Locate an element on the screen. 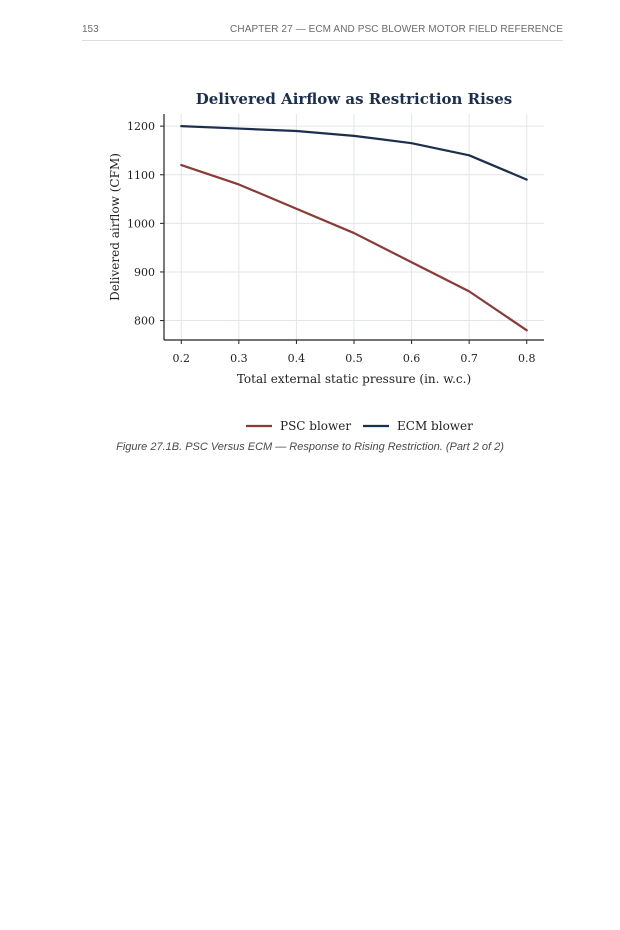  series-lines is located at coordinates (354, 228).